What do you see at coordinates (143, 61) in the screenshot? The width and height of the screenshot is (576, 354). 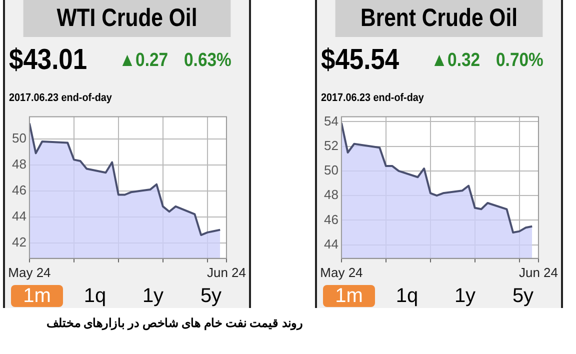 I see `text: ▲0.27` at bounding box center [143, 61].